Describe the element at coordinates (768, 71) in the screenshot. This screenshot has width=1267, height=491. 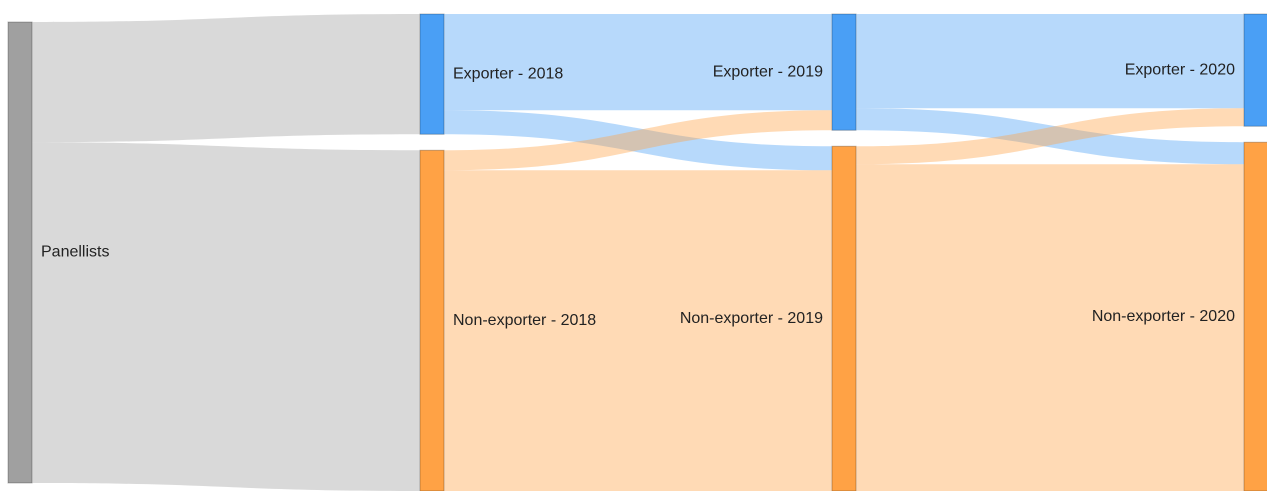
I see `node-label: Exporter - 2019` at that location.